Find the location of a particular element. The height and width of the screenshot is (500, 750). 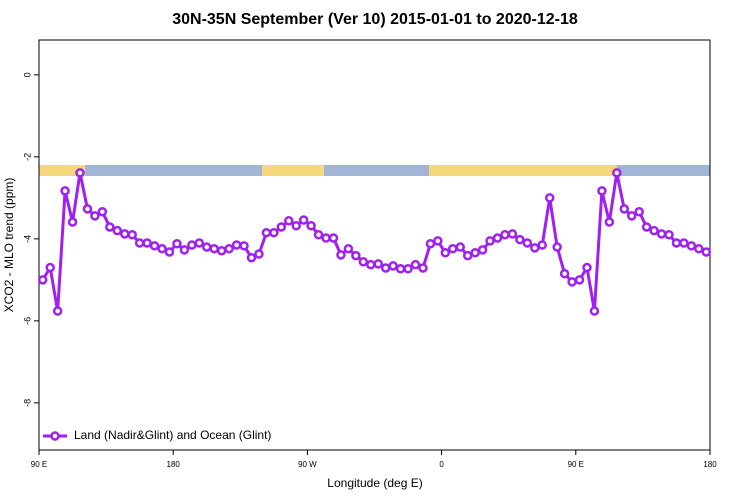

legend-marker is located at coordinates (55, 436).